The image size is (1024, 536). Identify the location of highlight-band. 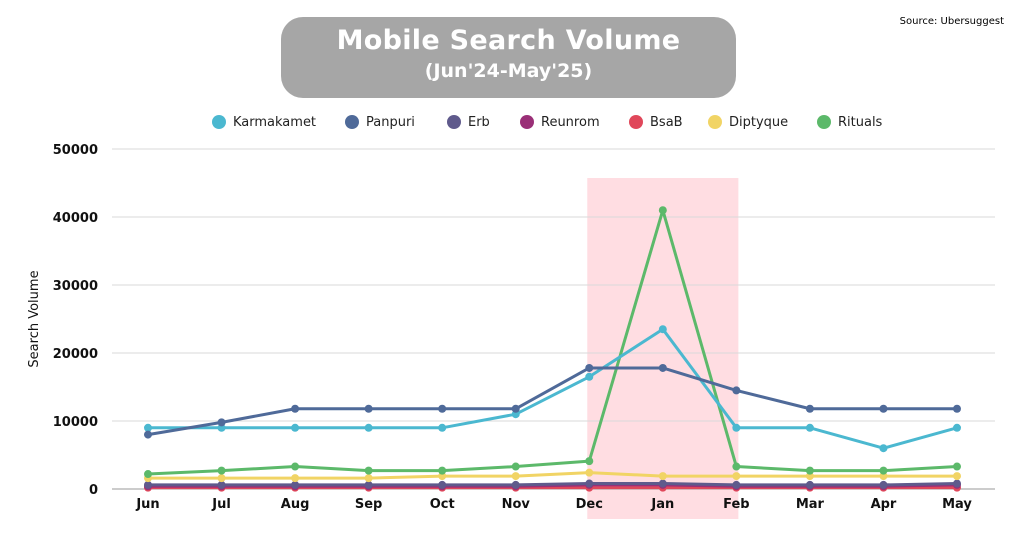
(663, 348).